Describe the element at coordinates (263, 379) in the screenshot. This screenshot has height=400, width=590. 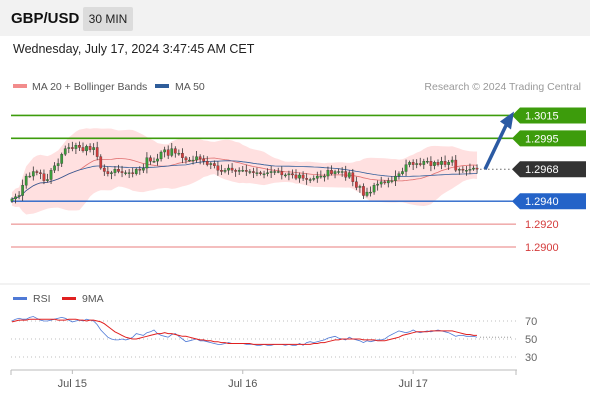
I see `time-axis: Jul 15 Jul 16 Jul 17` at that location.